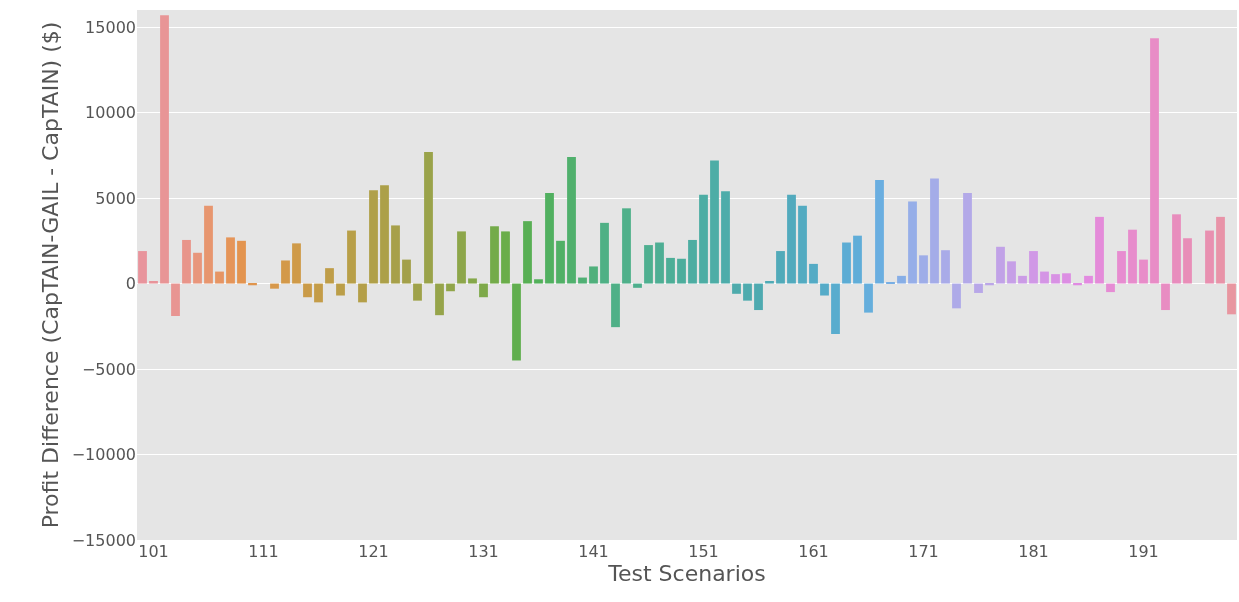 The height and width of the screenshot is (602, 1239). I want to click on x-tick-label: 151, so click(703, 551).